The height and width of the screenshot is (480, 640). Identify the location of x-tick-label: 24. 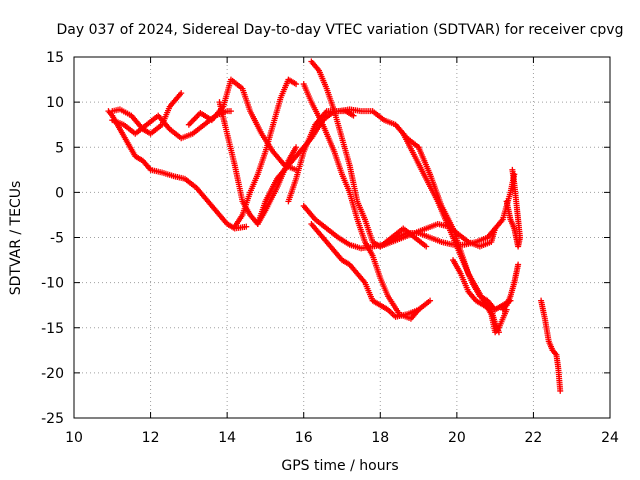
(610, 438).